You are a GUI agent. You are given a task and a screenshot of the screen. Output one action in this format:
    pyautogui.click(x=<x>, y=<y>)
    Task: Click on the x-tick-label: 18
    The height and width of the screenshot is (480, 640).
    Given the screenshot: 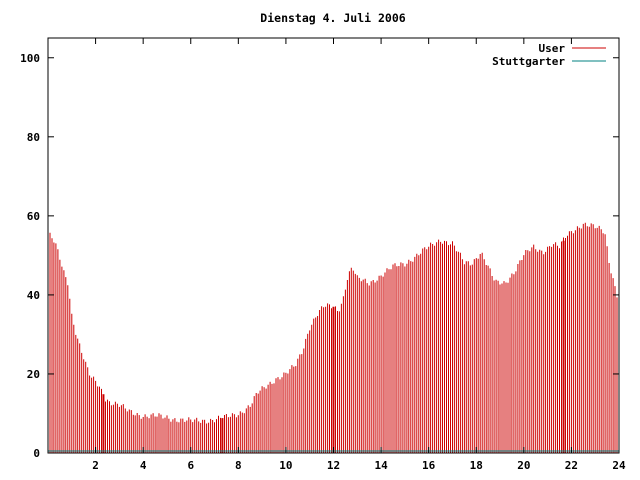 What is the action you would take?
    pyautogui.click(x=476, y=465)
    